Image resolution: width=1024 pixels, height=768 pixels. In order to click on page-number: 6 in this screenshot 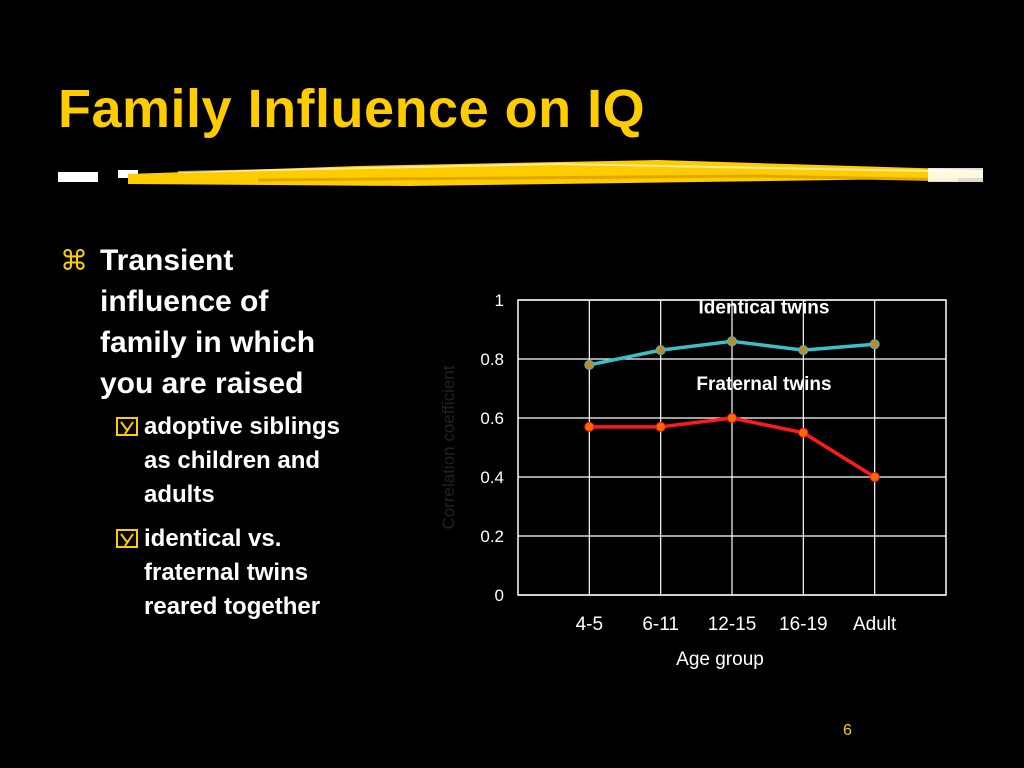, I will do `click(847, 730)`.